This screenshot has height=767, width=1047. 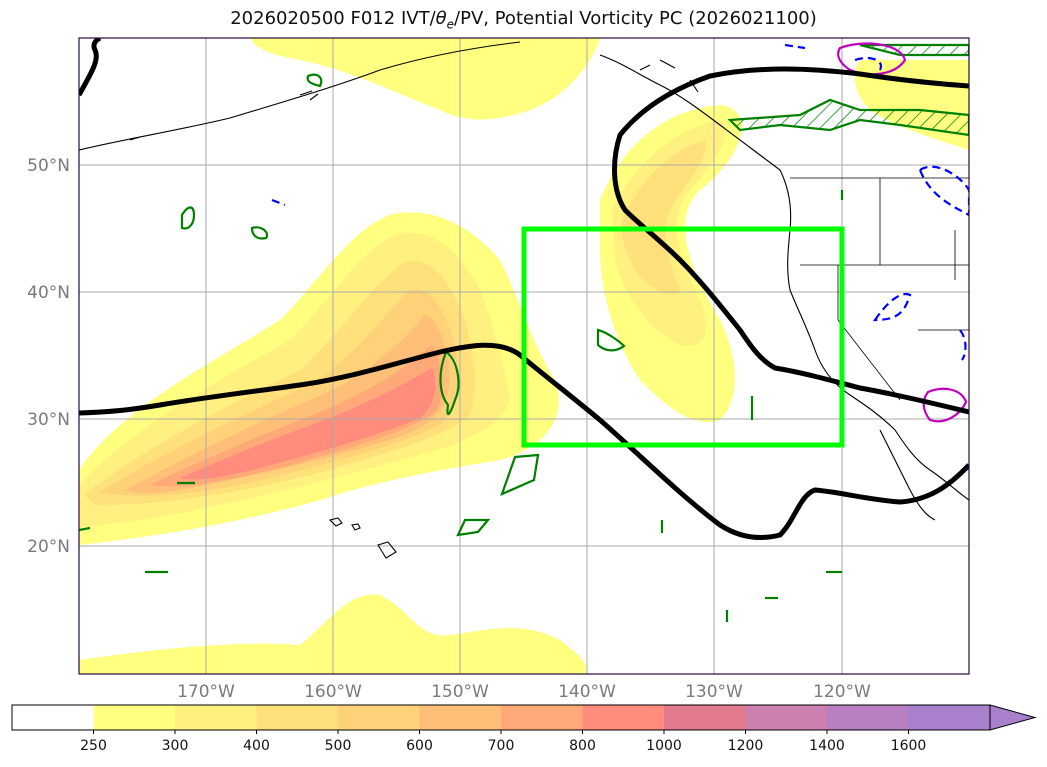 What do you see at coordinates (879, 289) in the screenshot?
I see `state-borders` at bounding box center [879, 289].